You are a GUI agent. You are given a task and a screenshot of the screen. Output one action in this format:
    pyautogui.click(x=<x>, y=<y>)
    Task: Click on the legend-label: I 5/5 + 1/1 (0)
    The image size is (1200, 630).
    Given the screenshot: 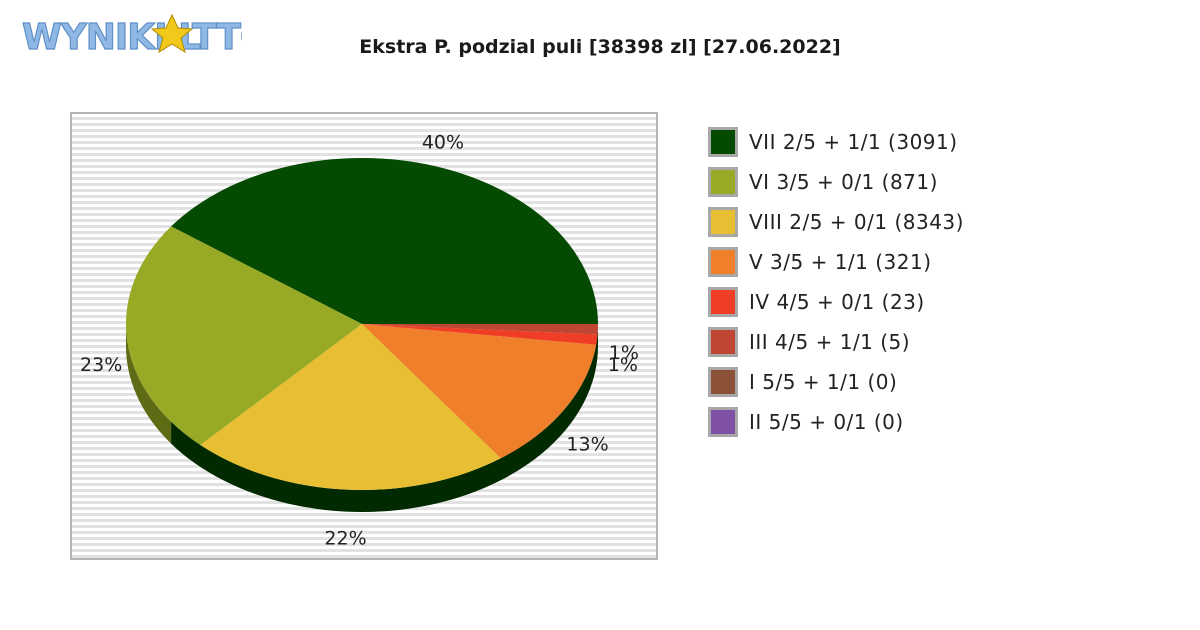 What is the action you would take?
    pyautogui.click(x=823, y=382)
    